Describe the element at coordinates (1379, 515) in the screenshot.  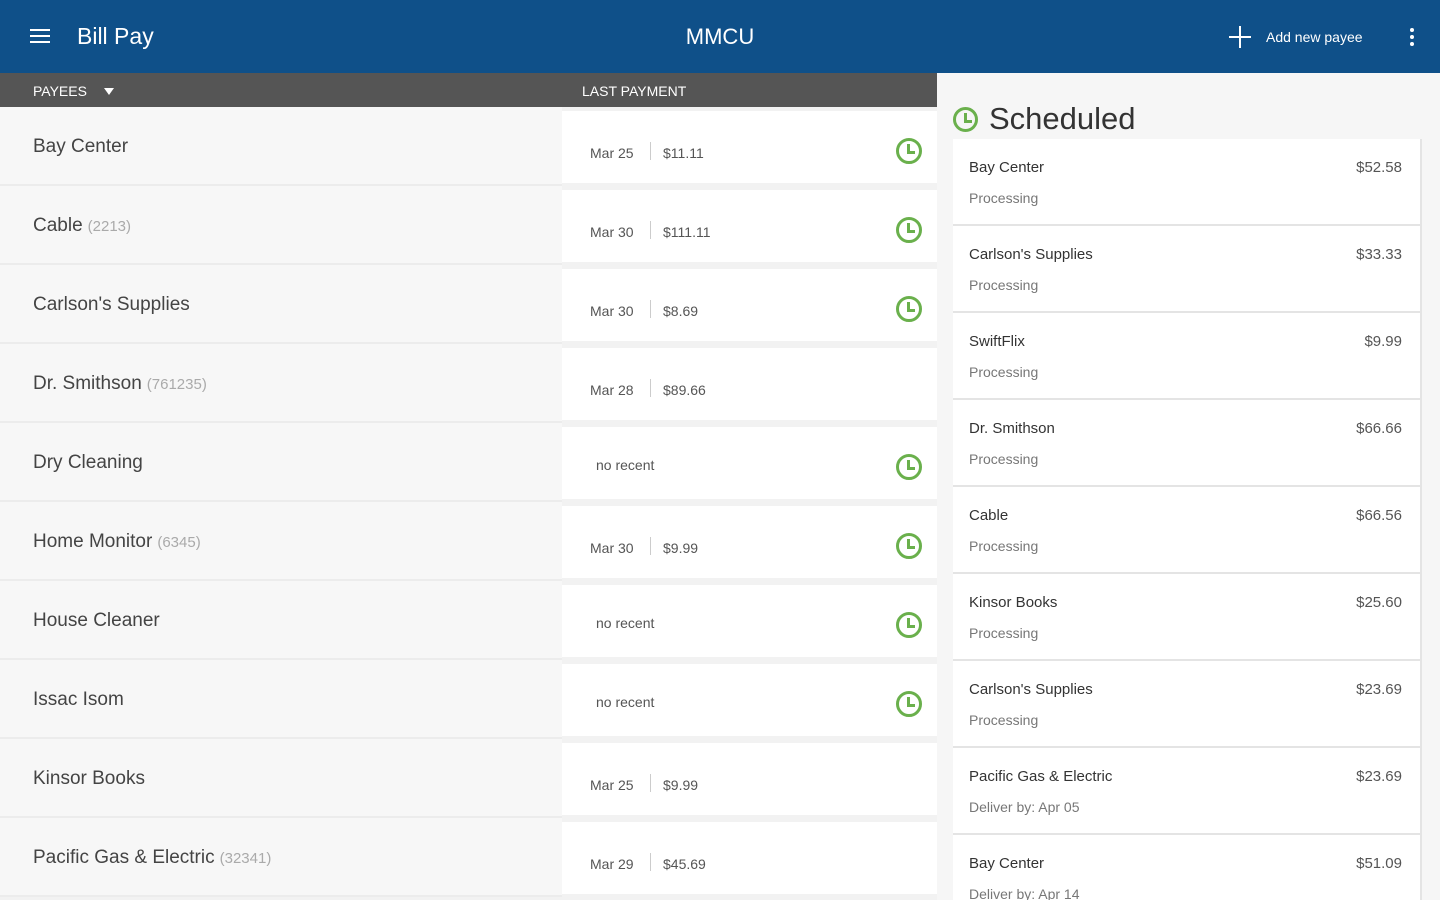
I see `scheduled-amount: $66.56` at that location.